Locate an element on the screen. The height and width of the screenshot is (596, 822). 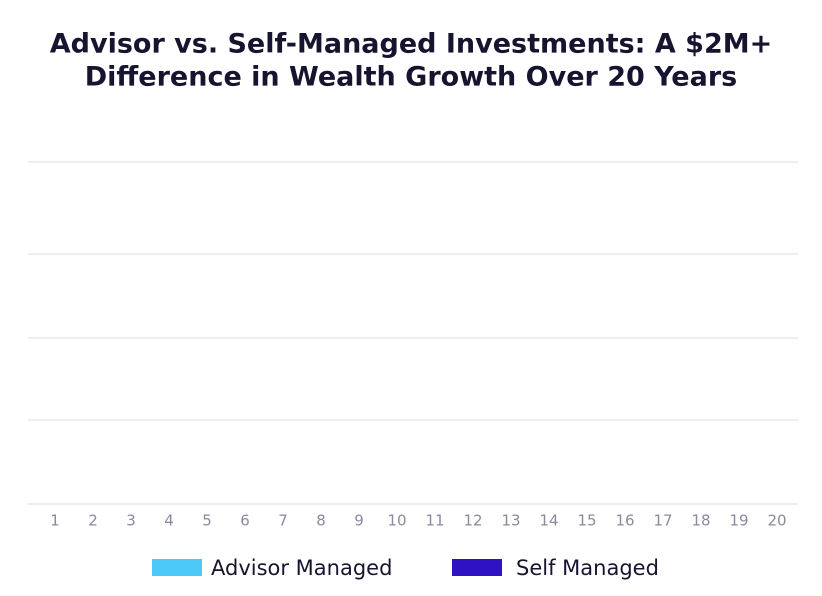
x-tick-label: 6 is located at coordinates (245, 521).